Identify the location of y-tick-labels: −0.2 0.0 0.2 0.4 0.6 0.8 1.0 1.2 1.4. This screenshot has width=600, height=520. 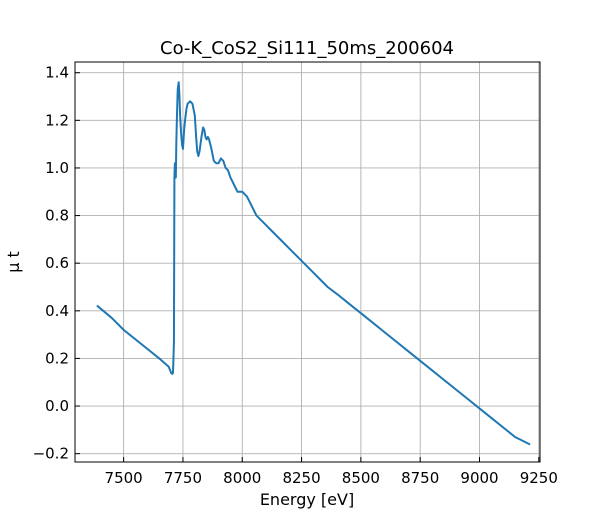
(51, 263).